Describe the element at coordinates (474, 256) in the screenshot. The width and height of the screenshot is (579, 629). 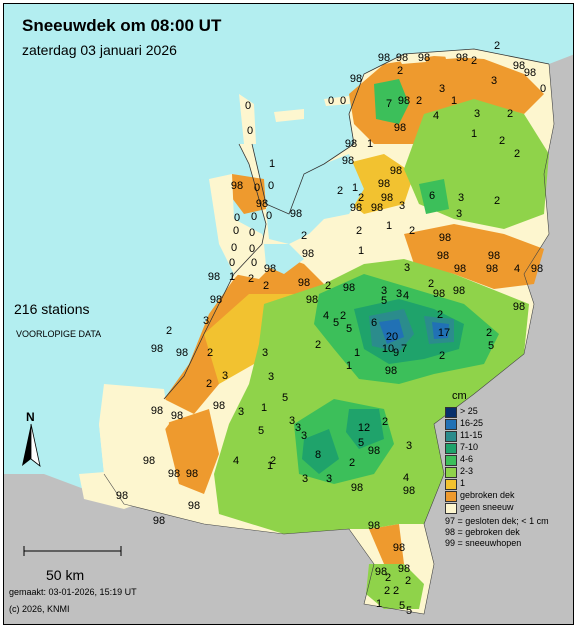
I see `zone-broken-east` at that location.